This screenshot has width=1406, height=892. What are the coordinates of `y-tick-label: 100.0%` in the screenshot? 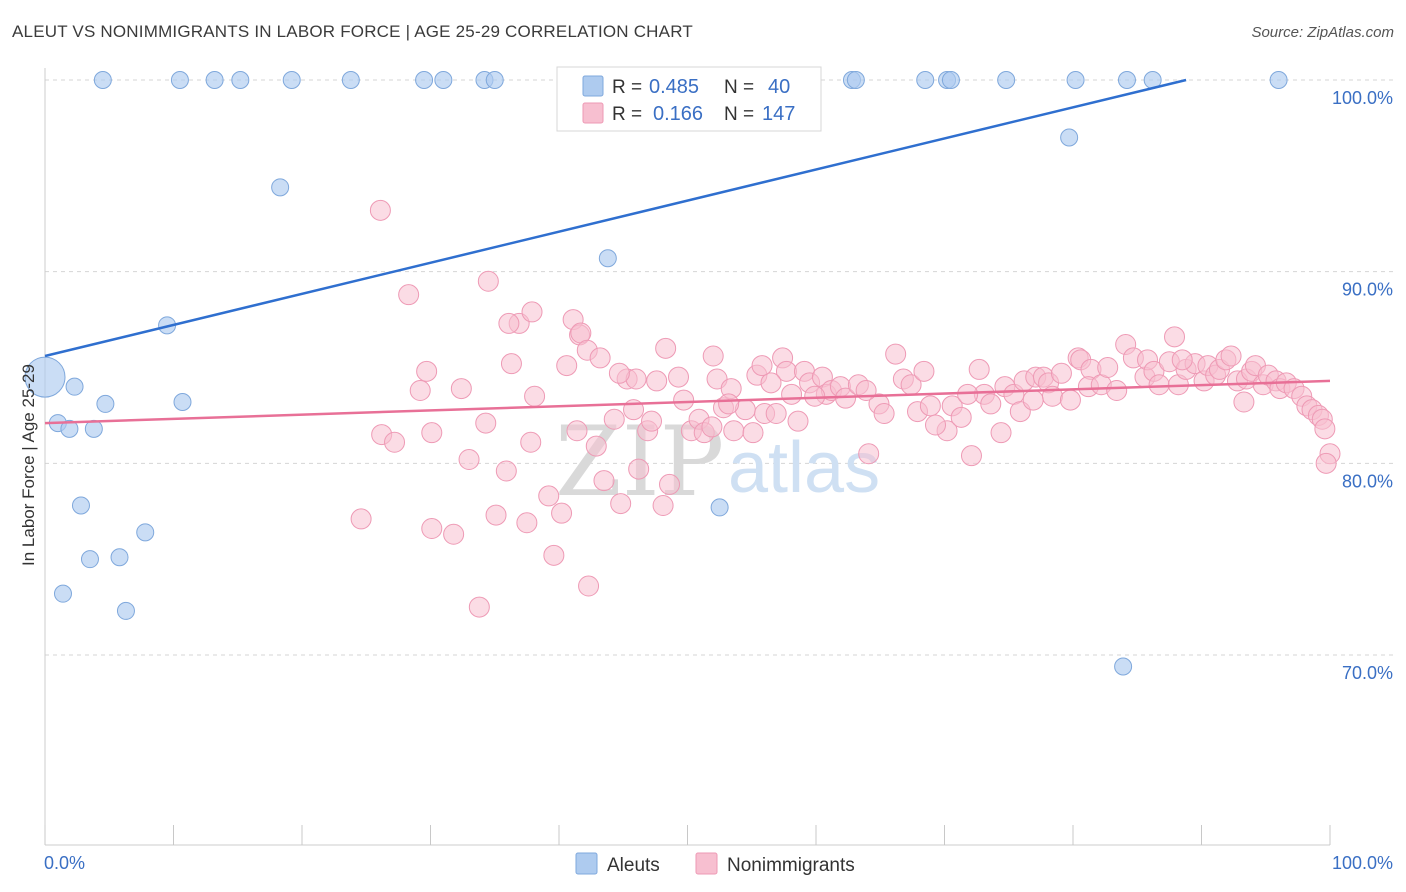 It's located at (1362, 98).